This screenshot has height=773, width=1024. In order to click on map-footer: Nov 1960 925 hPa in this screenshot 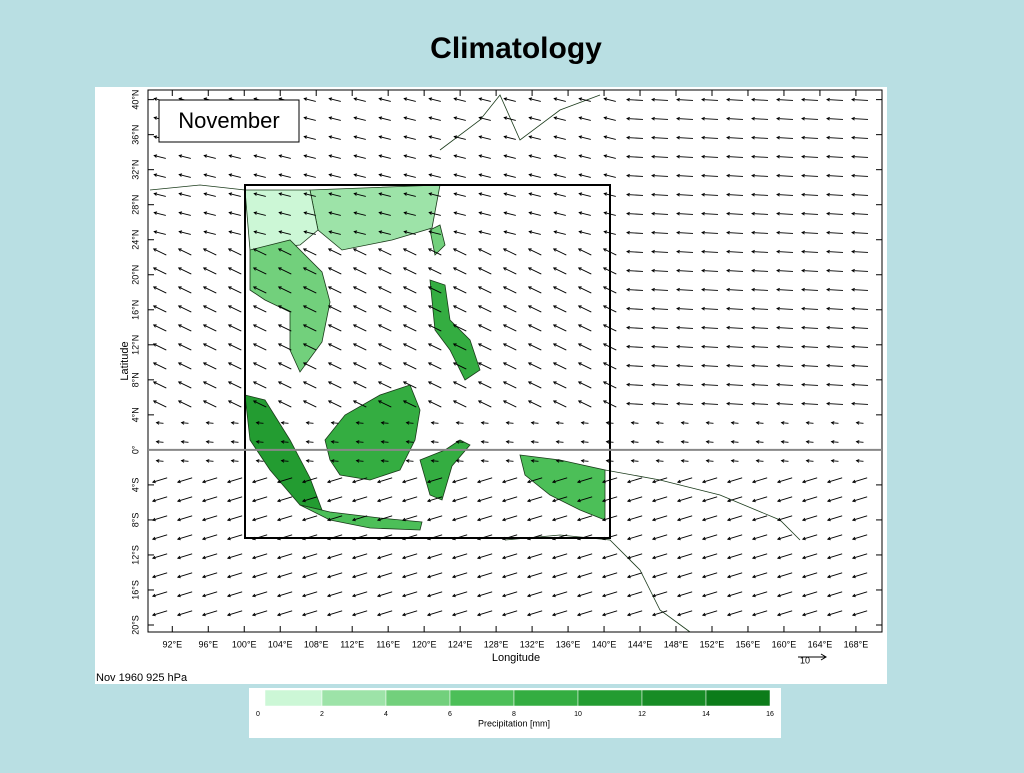, I will do `click(142, 678)`.